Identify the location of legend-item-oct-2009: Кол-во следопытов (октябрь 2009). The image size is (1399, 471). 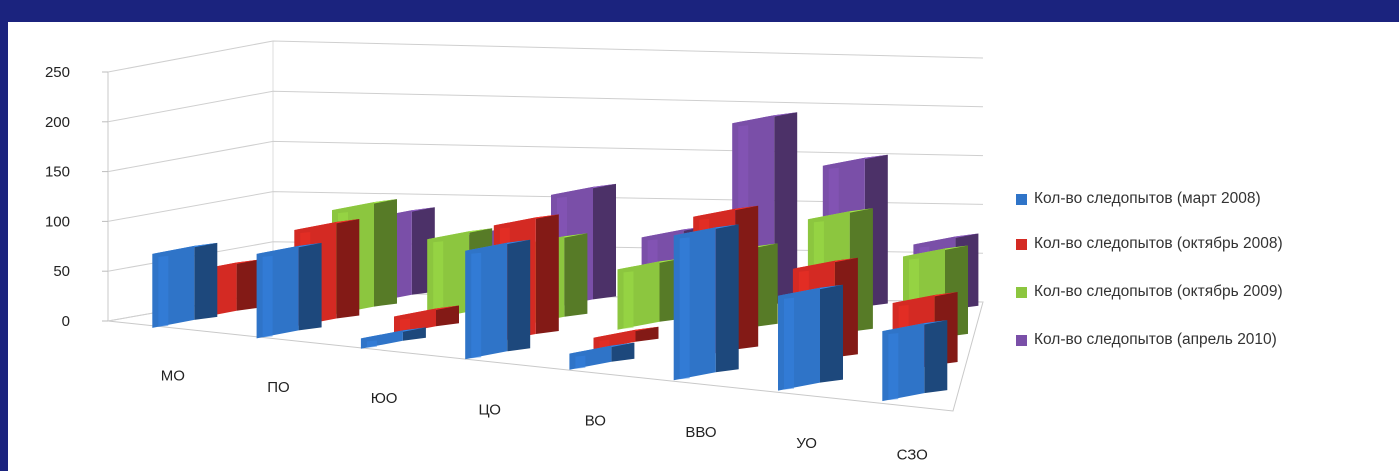
(1207, 292).